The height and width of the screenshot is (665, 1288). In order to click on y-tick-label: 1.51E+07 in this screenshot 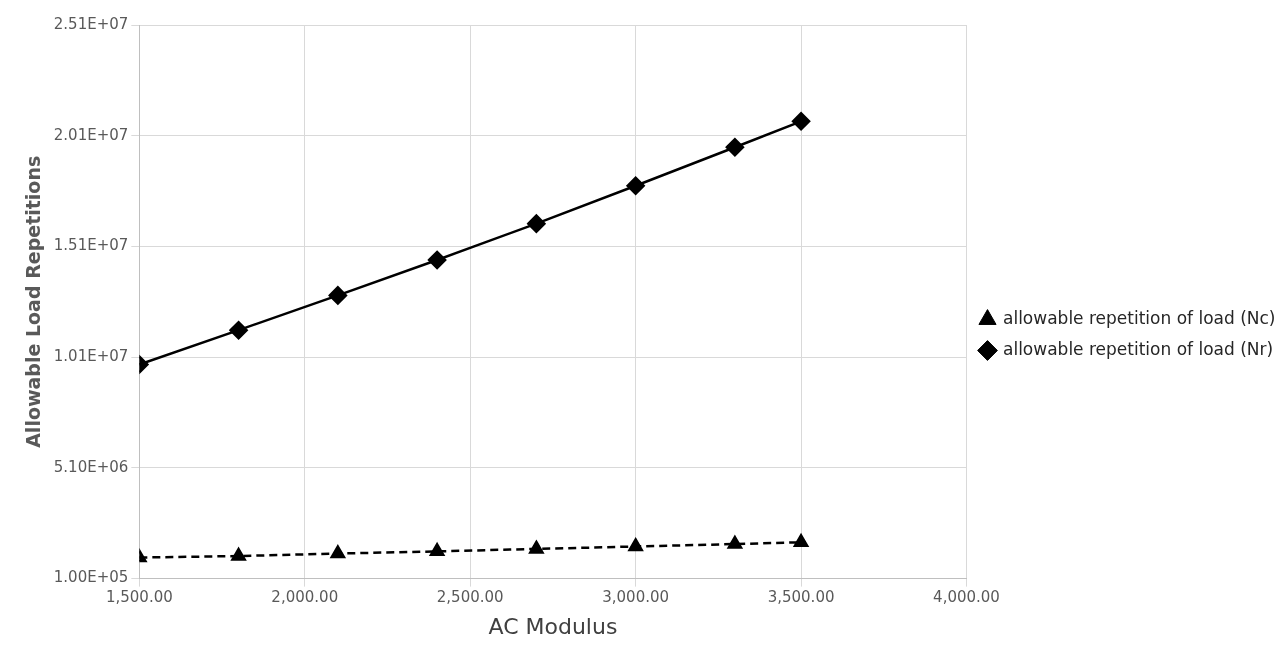, I will do `click(91, 245)`.